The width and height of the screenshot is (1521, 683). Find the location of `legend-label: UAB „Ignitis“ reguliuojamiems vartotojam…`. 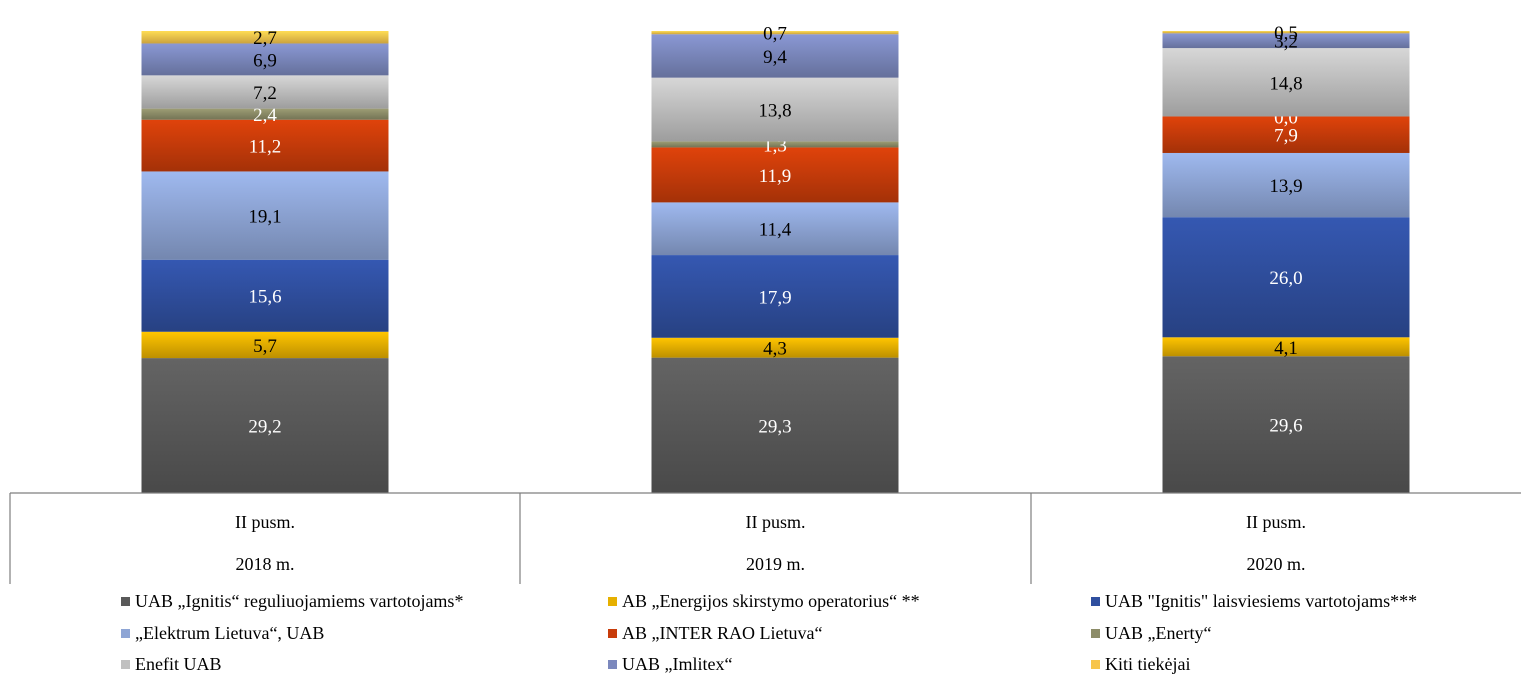

legend-label: UAB „Ignitis“ reguliuojamiems vartotojam… is located at coordinates (299, 600).